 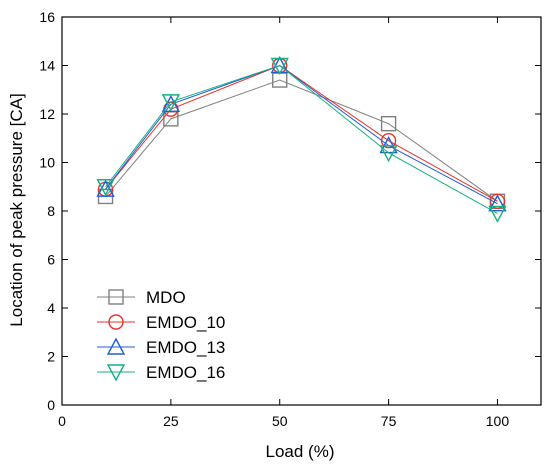 I want to click on y-tick-label: 14, so click(x=47, y=66).